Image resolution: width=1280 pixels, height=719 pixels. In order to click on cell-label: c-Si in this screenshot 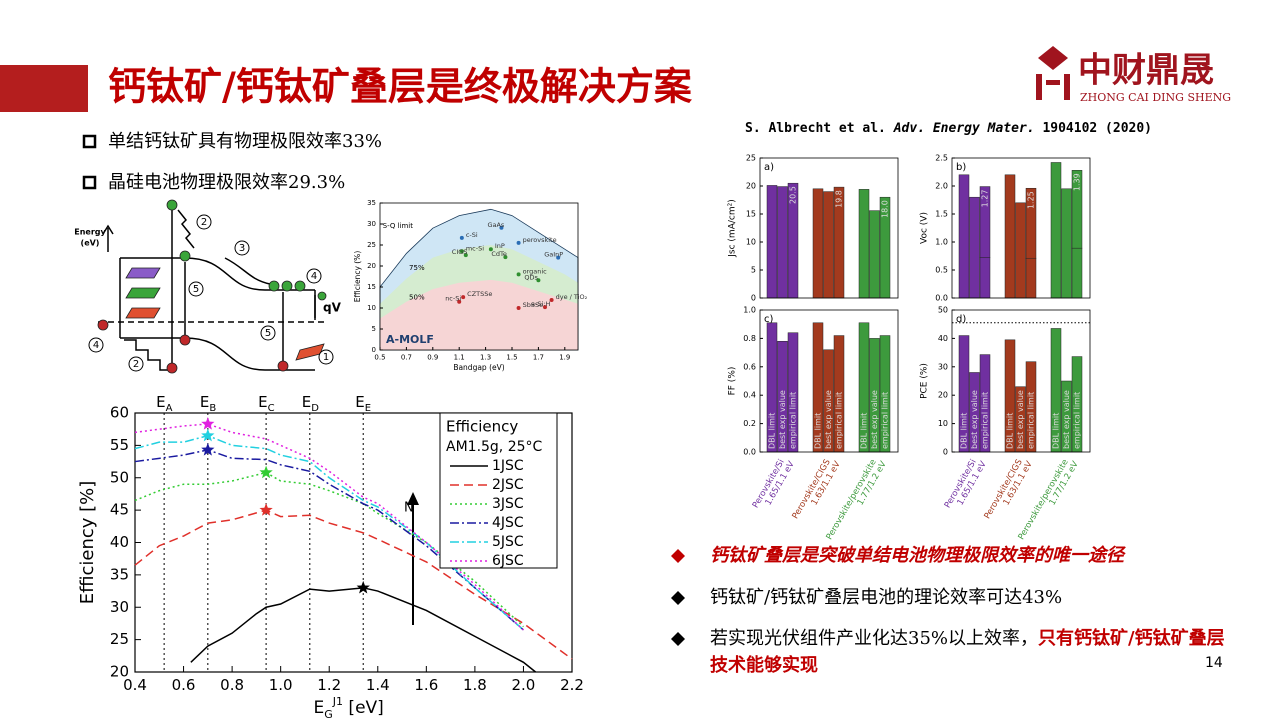, I will do `click(472, 235)`.